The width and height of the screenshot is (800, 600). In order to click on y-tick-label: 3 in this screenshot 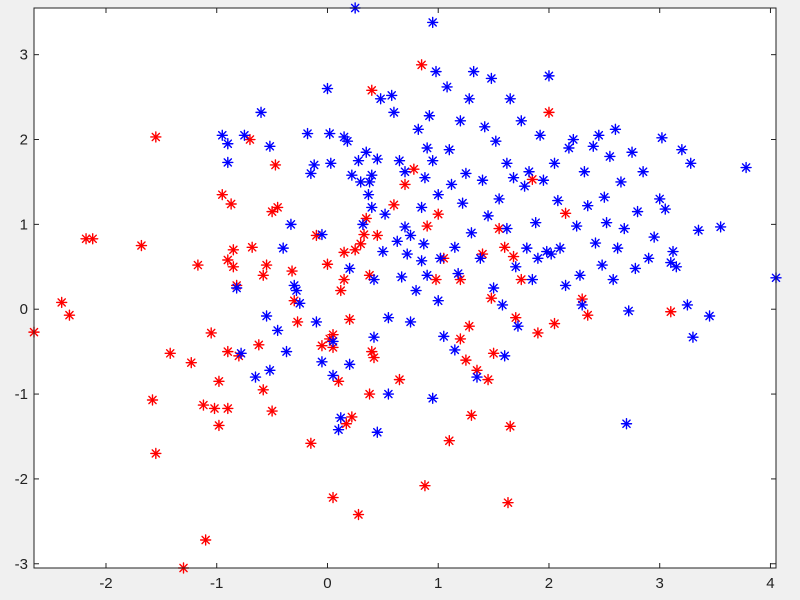, I will do `click(24, 55)`.